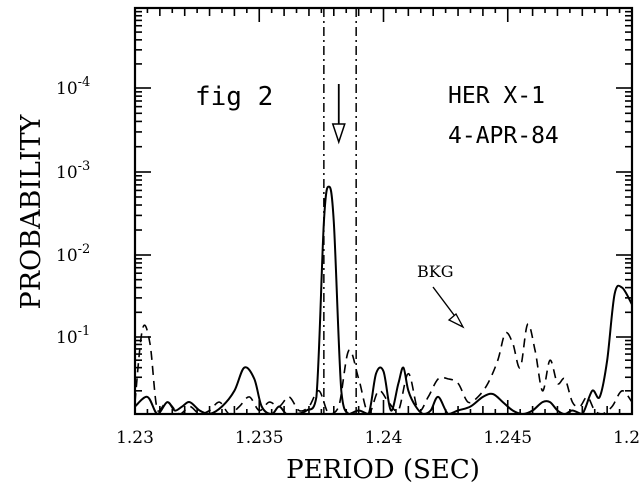 This screenshot has width=640, height=490. Describe the element at coordinates (503, 136) in the screenshot. I see `date-label: 4-APR-84` at that location.